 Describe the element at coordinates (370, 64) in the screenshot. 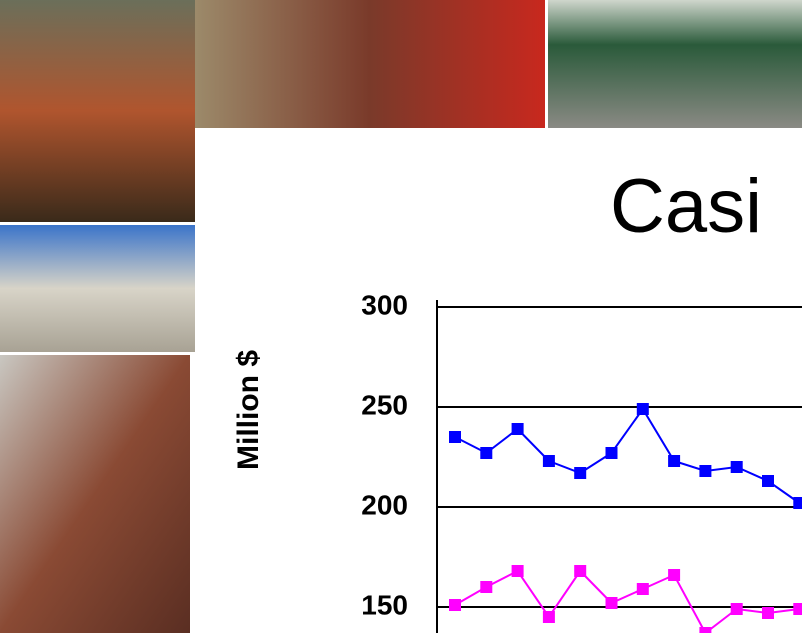

I see `photo-children` at that location.